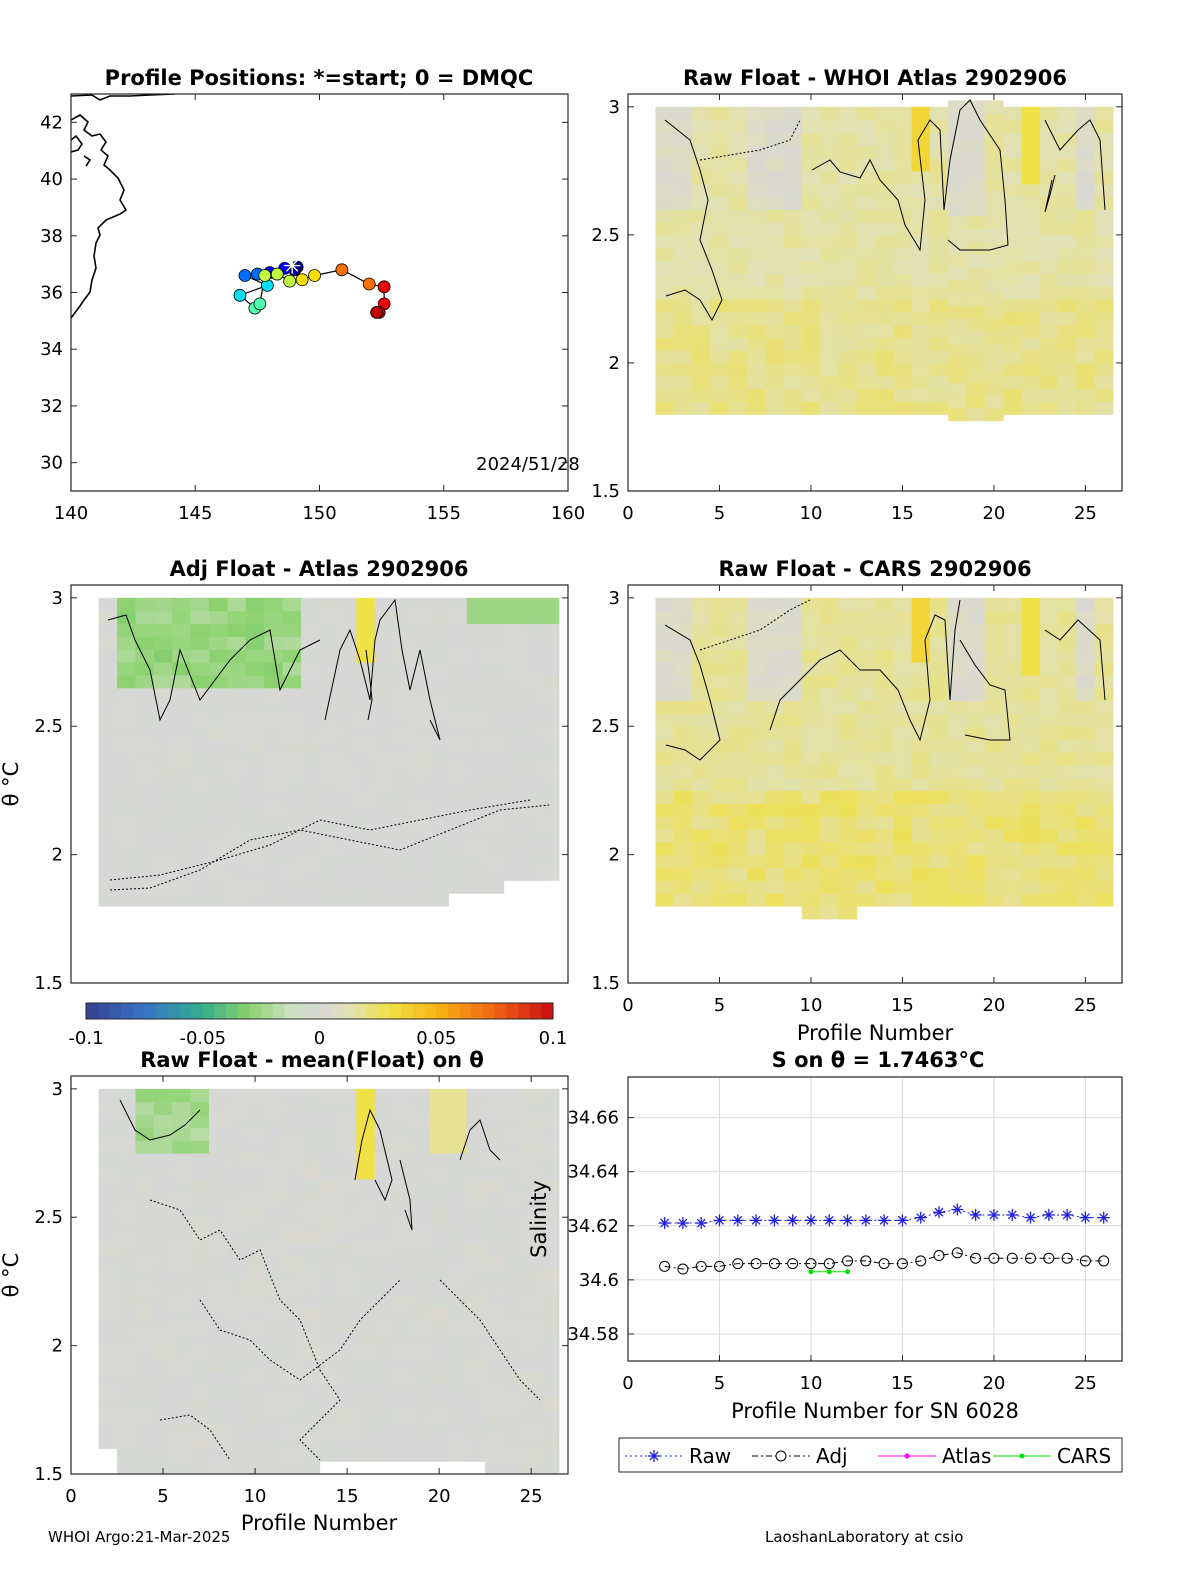 Image resolution: width=1200 pixels, height=1575 pixels. Describe the element at coordinates (1085, 1218) in the screenshot. I see `raw-point-stroke` at that location.